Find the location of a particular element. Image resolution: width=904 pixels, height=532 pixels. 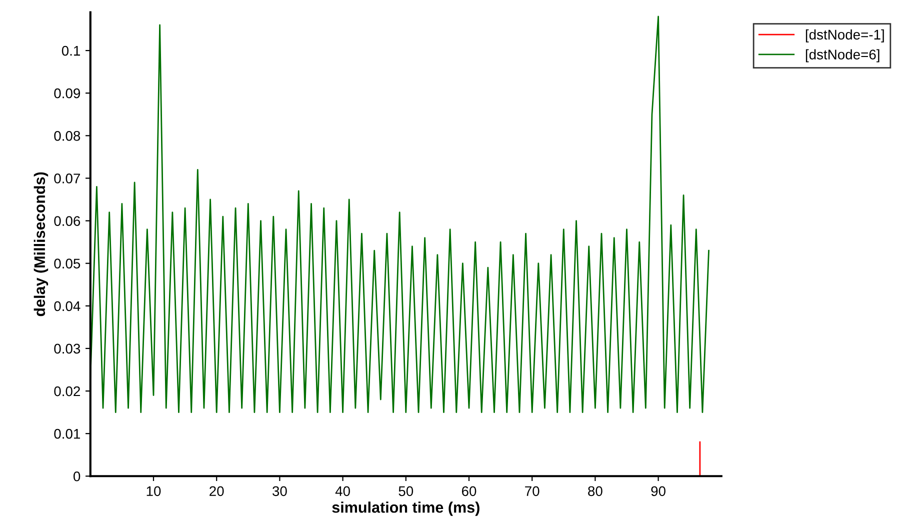

y-tick-label: 0.01 is located at coordinates (67, 433).